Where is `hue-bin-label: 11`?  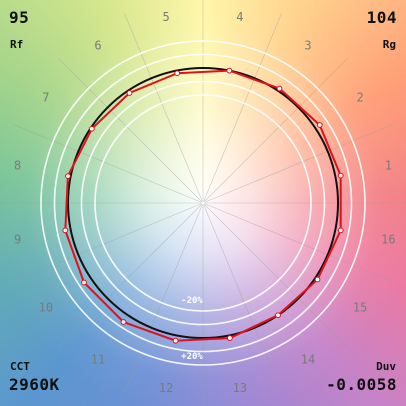 hue-bin-label: 11 is located at coordinates (98, 360).